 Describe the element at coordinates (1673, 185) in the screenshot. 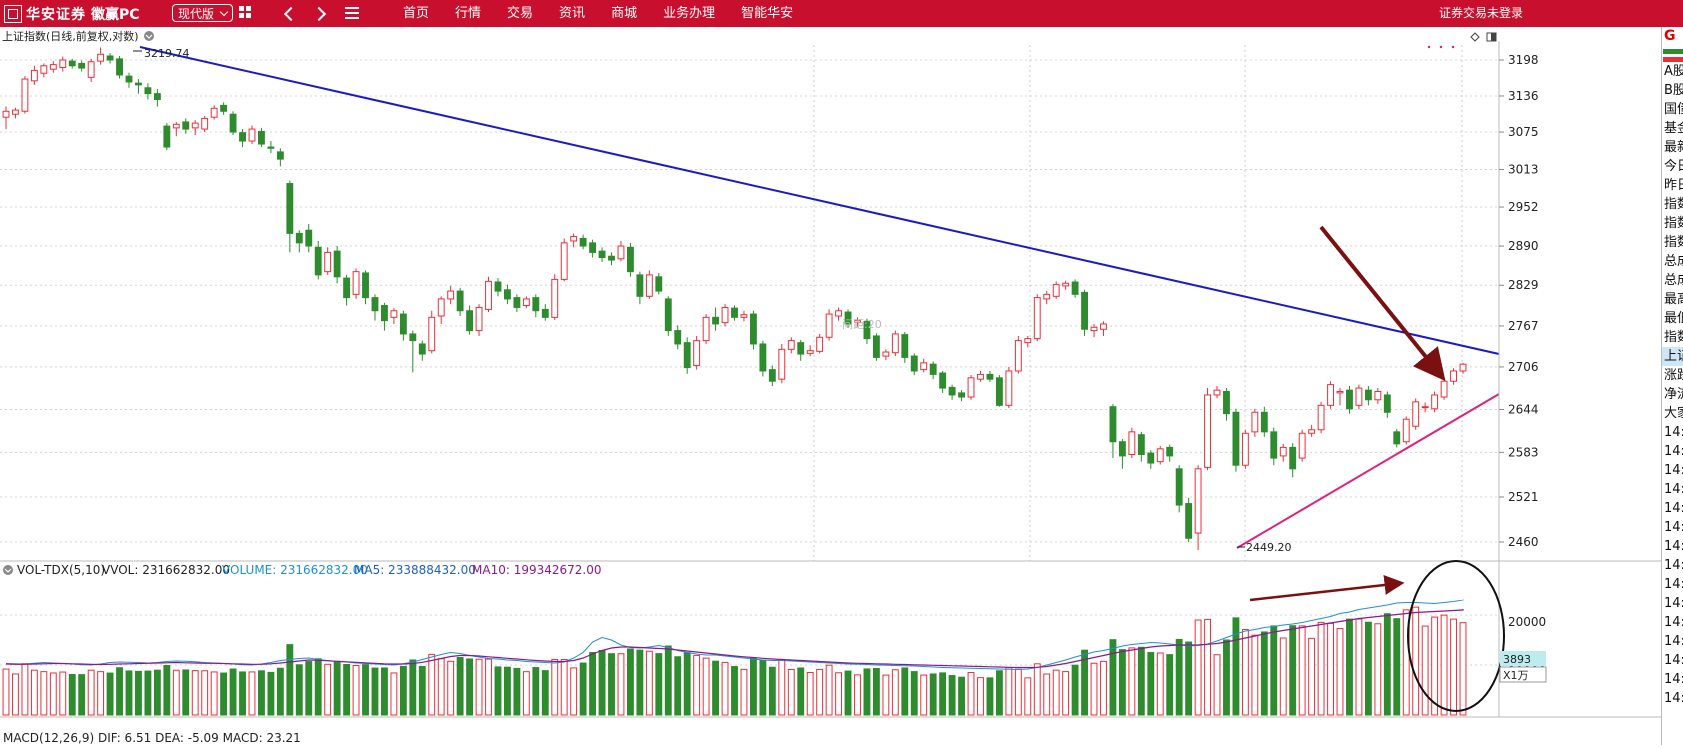

I see `right-panel-item: 昨日` at that location.